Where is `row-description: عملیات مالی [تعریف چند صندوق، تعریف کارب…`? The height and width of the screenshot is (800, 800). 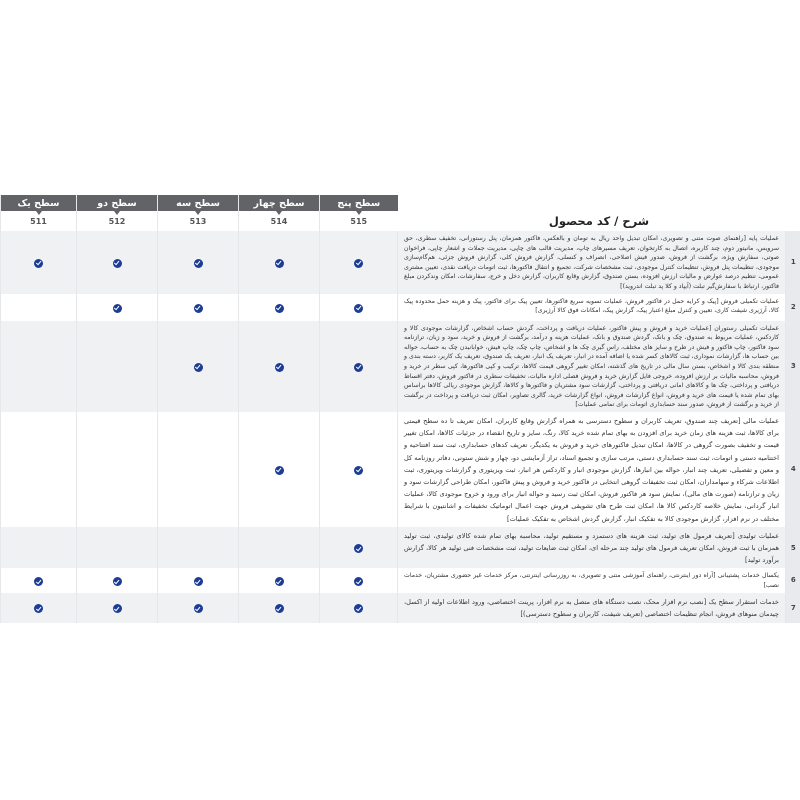 row-description: عملیات مالی [تعریف چند صندوق، تعریف کارب… is located at coordinates (591, 469).